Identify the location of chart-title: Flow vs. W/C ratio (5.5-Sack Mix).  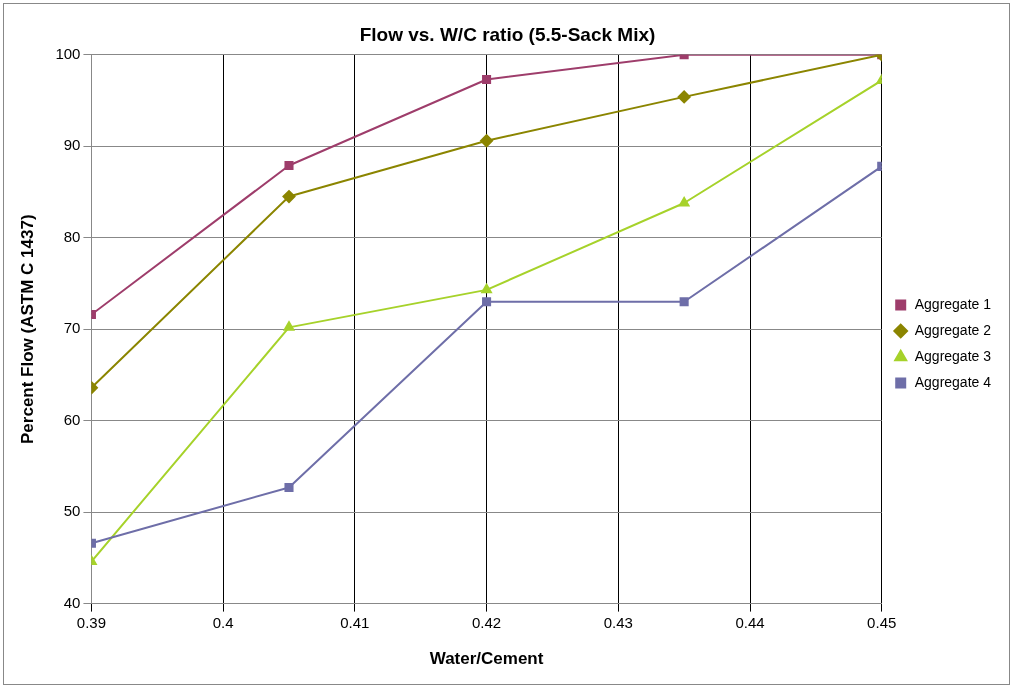
(507, 34).